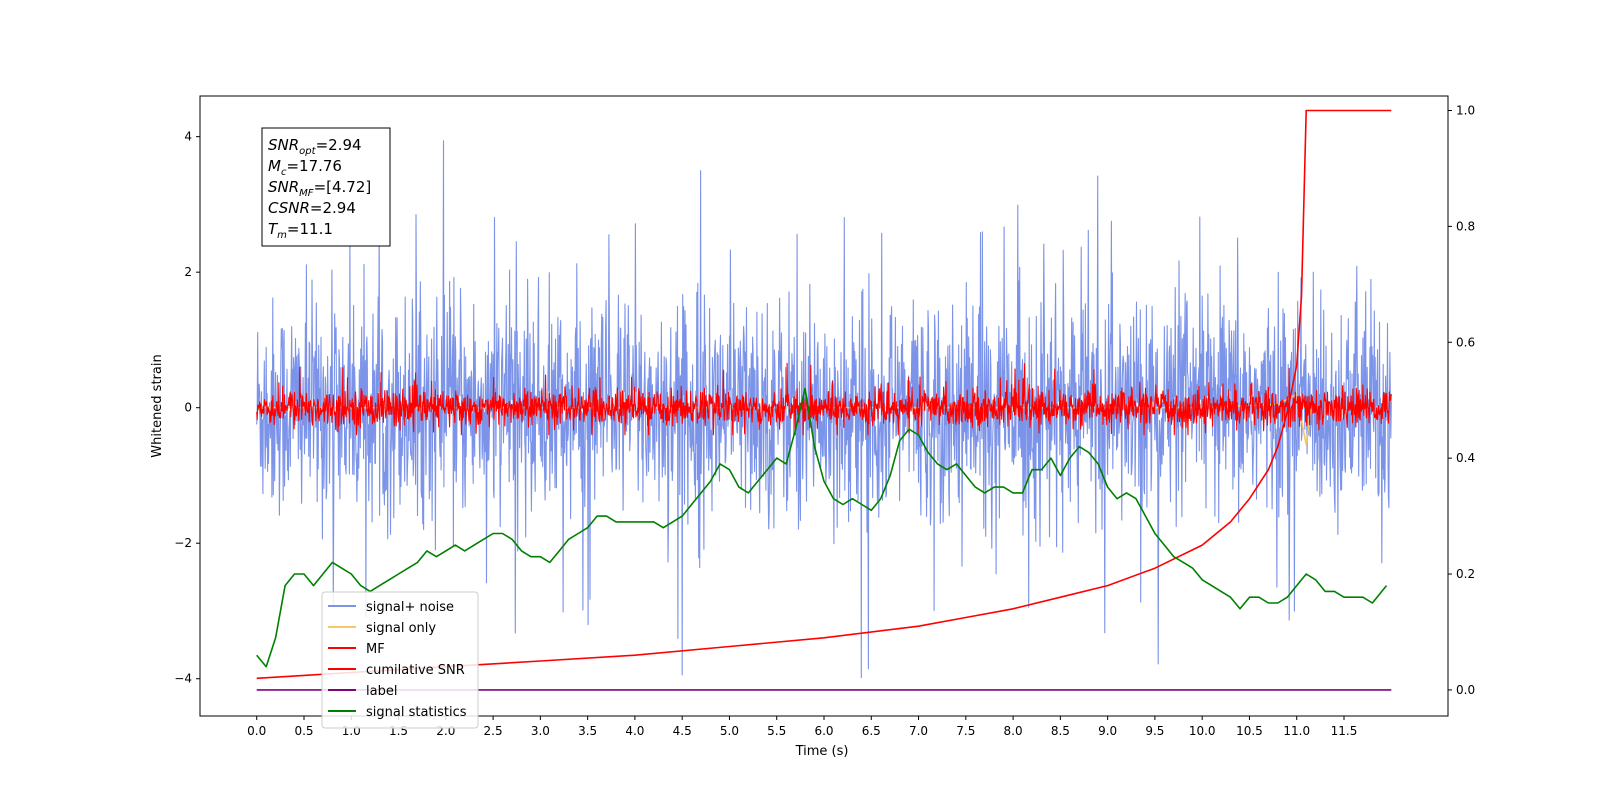  What do you see at coordinates (183, 543) in the screenshot?
I see `y-tick-label-left: −2` at bounding box center [183, 543].